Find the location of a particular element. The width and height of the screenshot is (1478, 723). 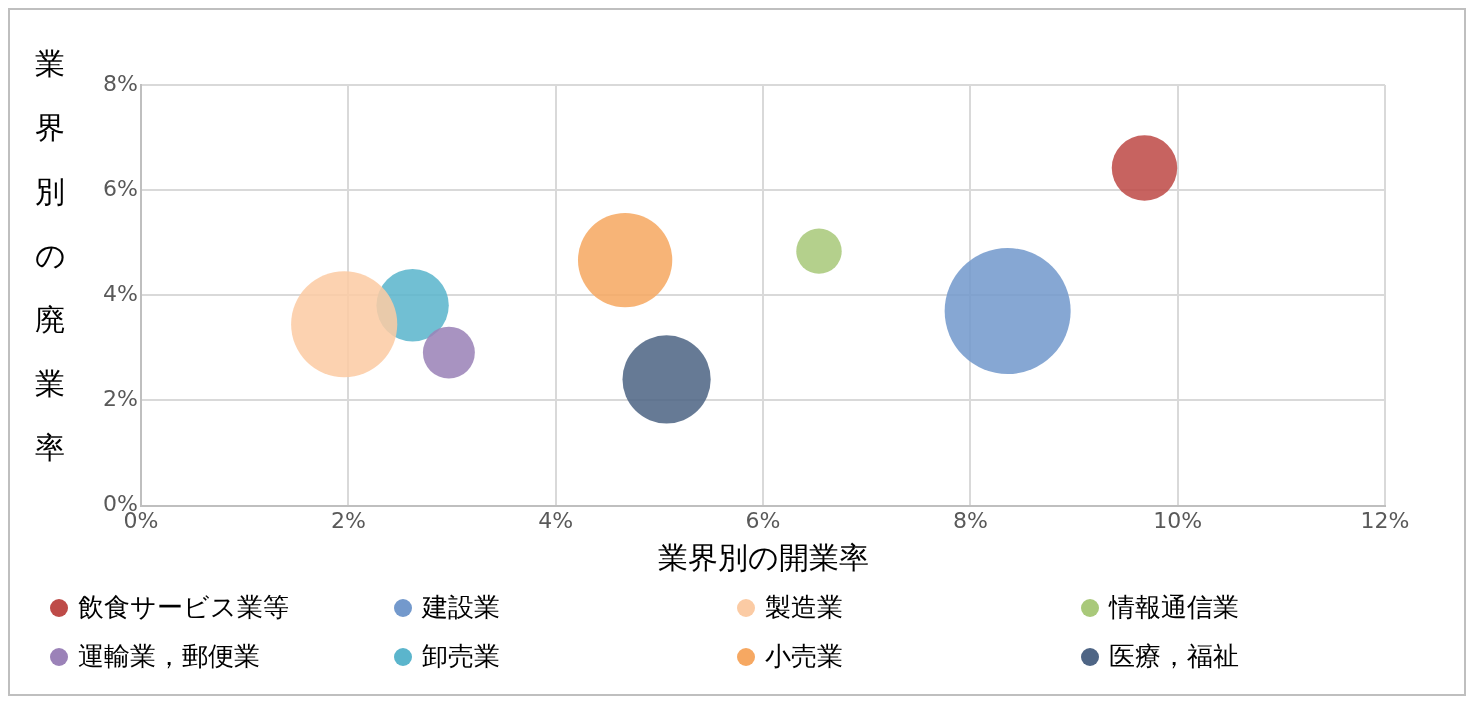

legend-label: 情報通信業 is located at coordinates (1173, 607).